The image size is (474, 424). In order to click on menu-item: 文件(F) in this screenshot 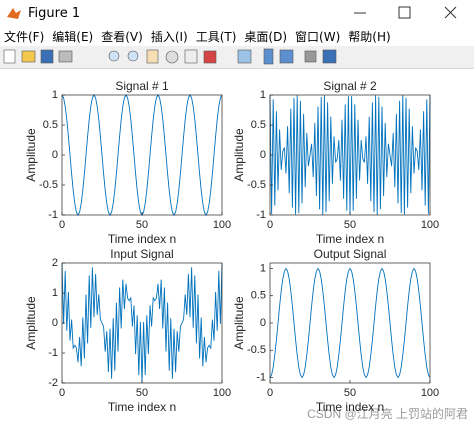, I will do `click(24, 36)`.